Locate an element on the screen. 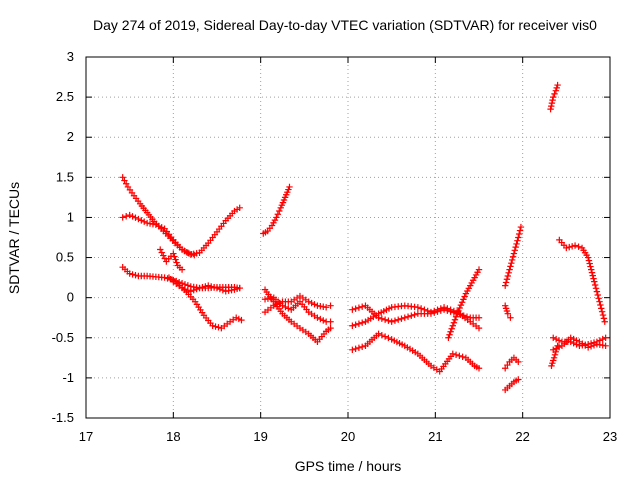 Image resolution: width=640 pixels, height=480 pixels. series-t18 is located at coordinates (512, 385).